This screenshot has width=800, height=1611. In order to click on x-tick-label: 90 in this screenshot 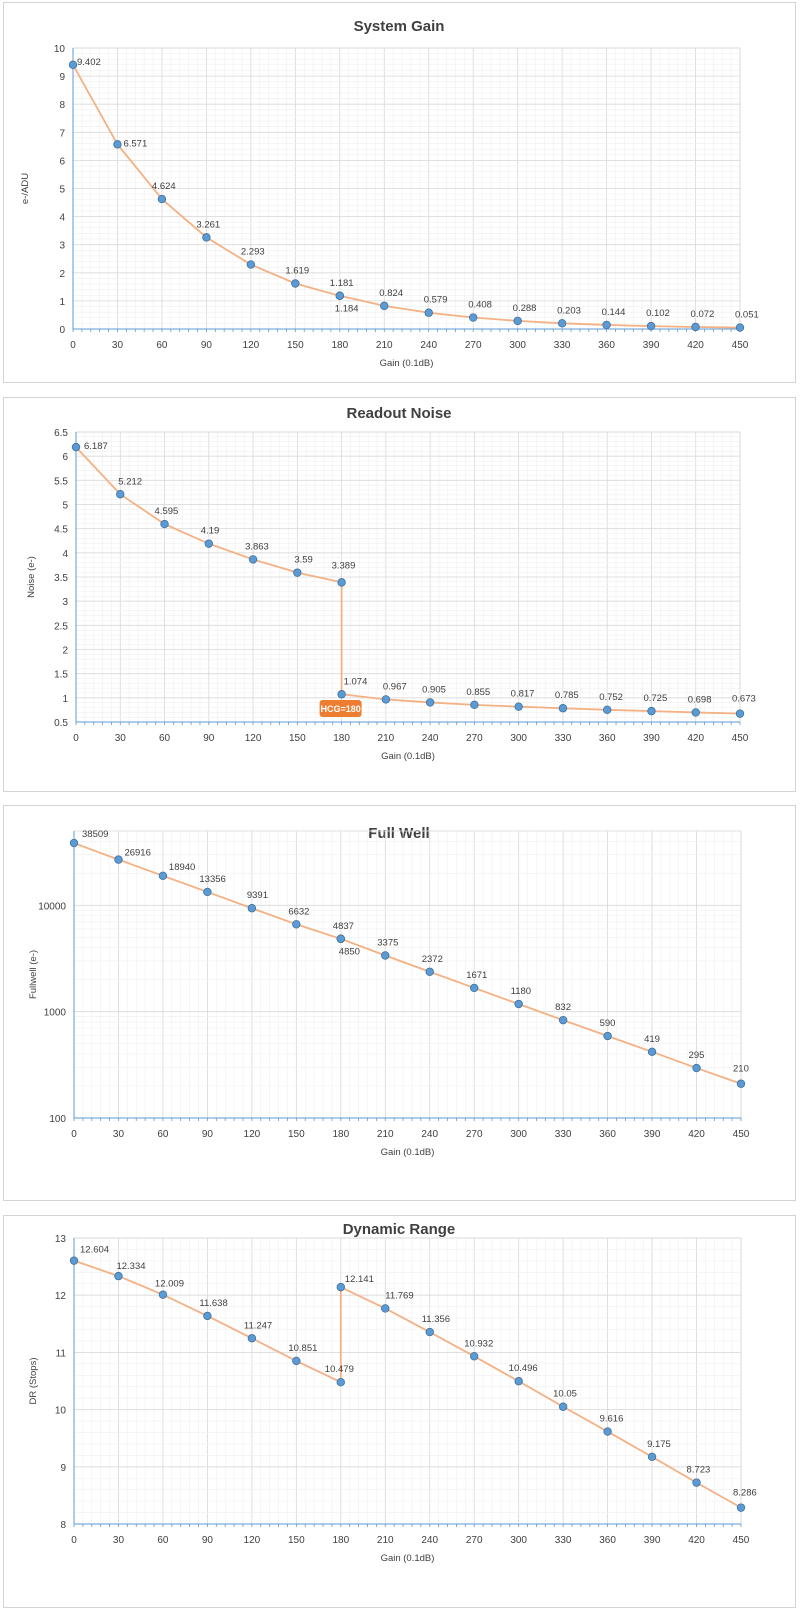, I will do `click(208, 1134)`.